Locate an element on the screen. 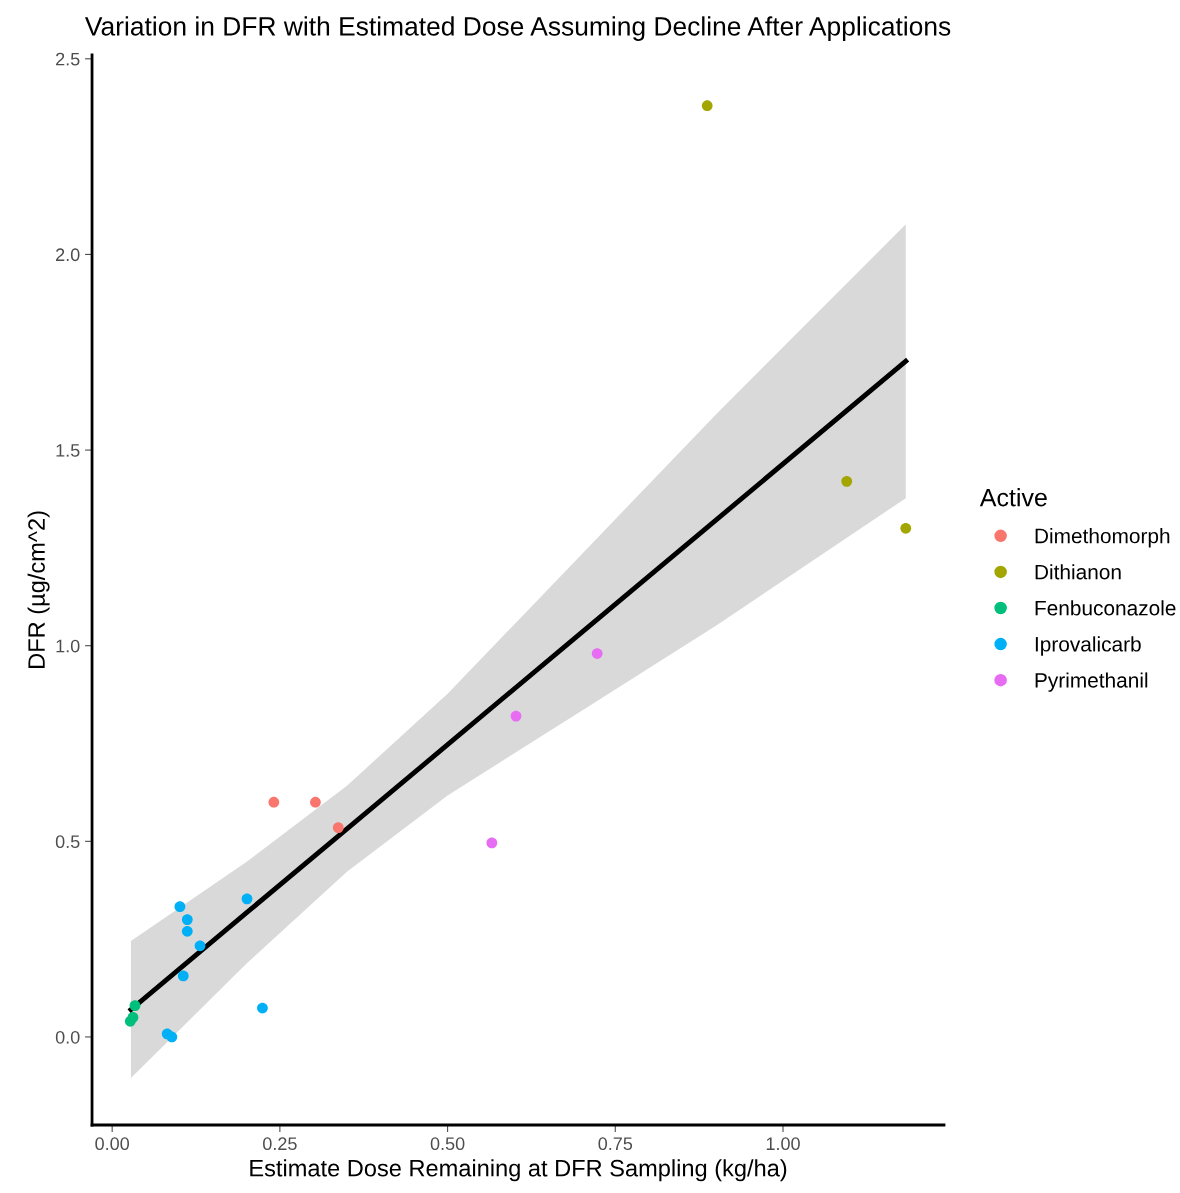  x-tick-label: 1.00 is located at coordinates (783, 1144).